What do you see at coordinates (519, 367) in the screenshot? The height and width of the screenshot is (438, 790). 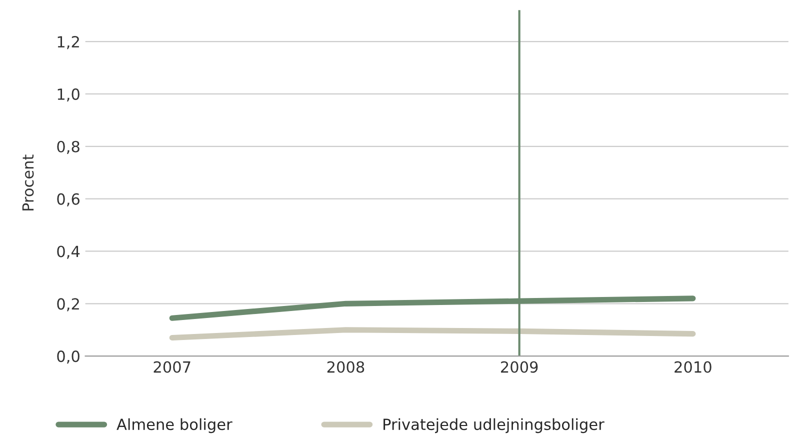 I see `x-tick-label: 2009` at bounding box center [519, 367].